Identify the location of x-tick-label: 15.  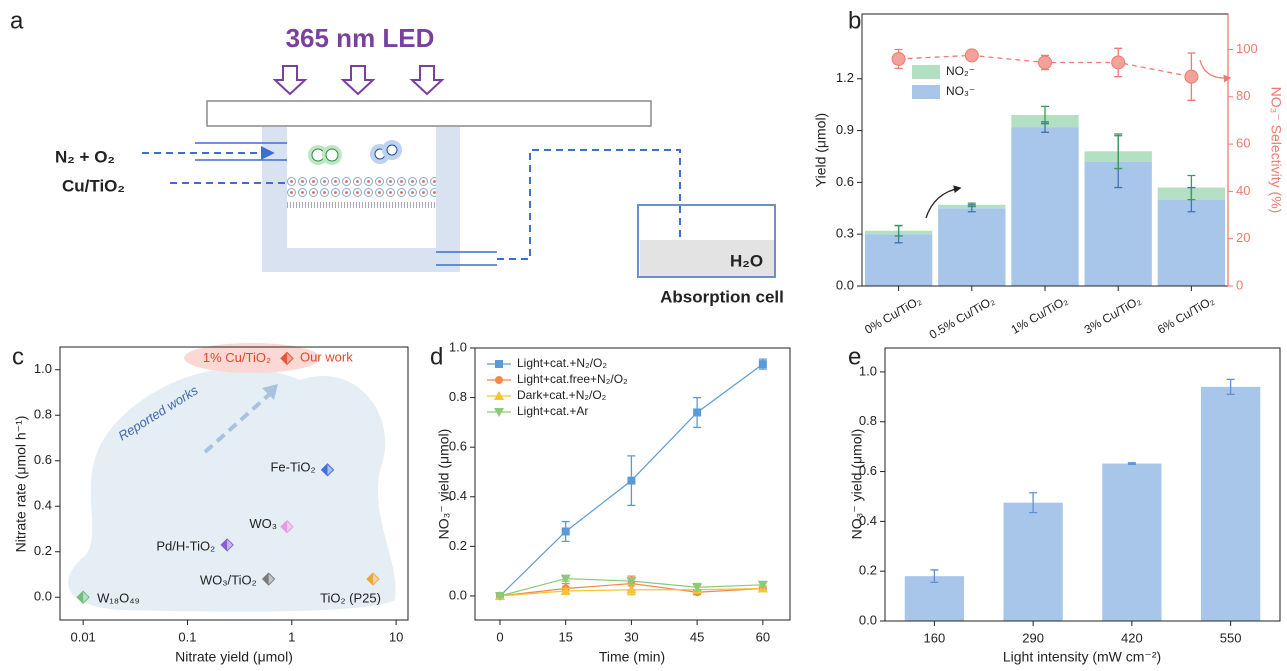
(565, 636).